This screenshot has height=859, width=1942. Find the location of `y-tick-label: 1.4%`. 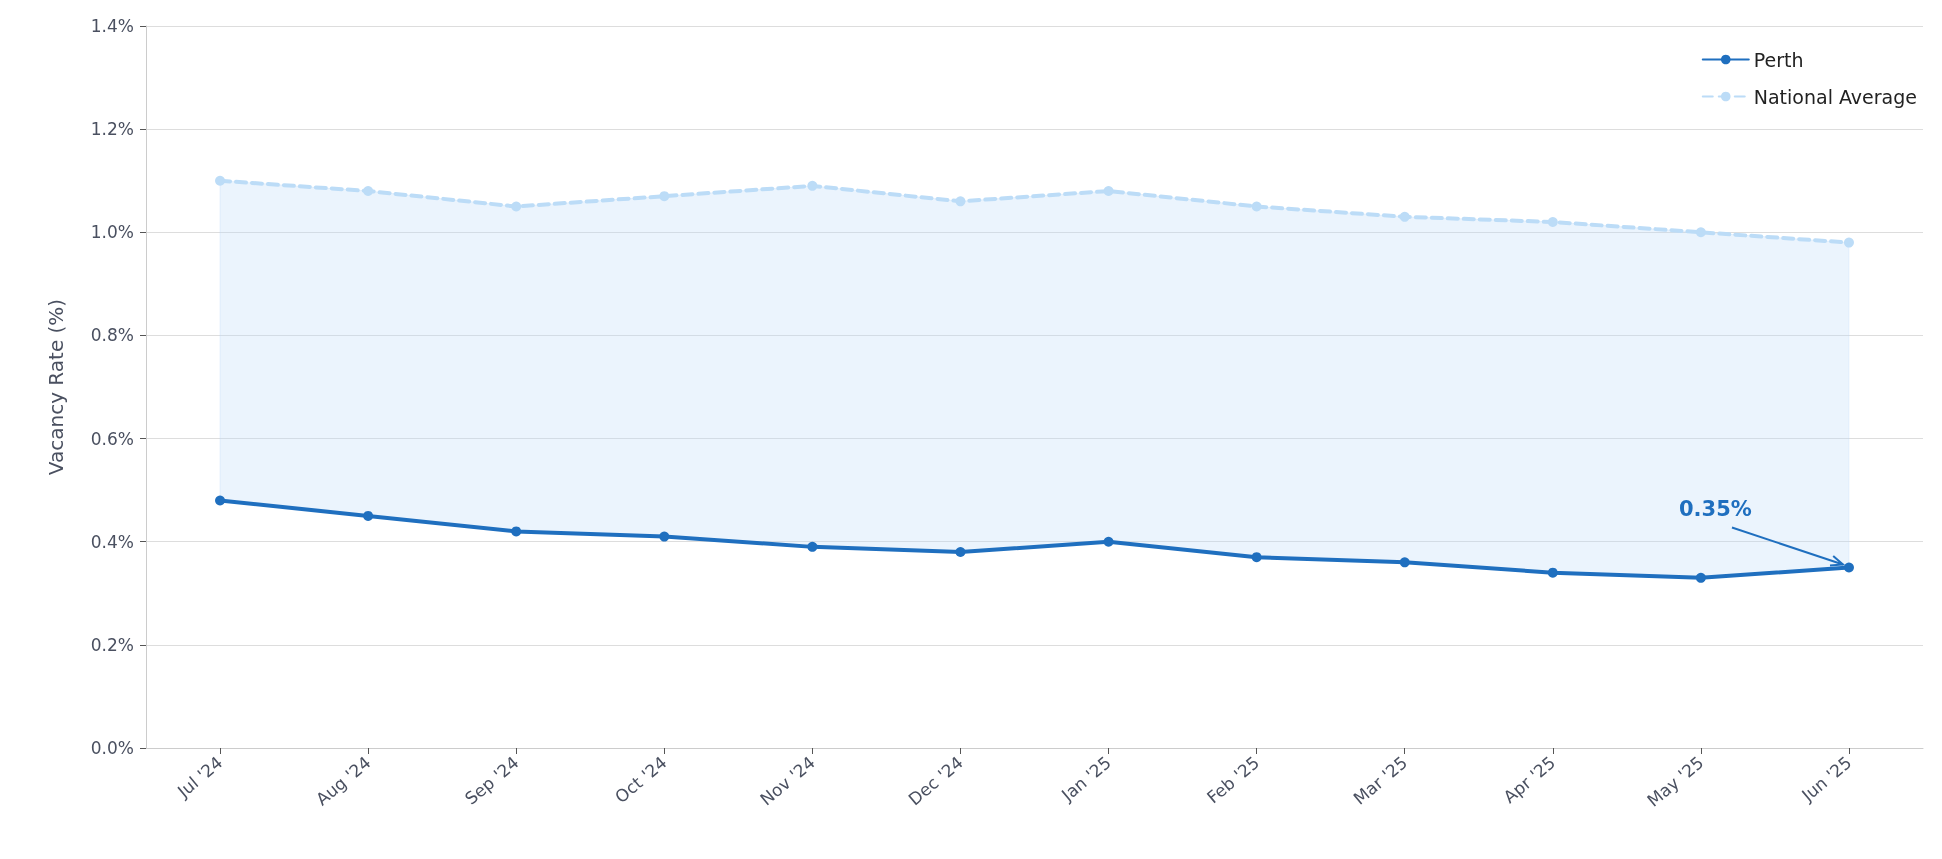

y-tick-label: 1.4% is located at coordinates (112, 26).